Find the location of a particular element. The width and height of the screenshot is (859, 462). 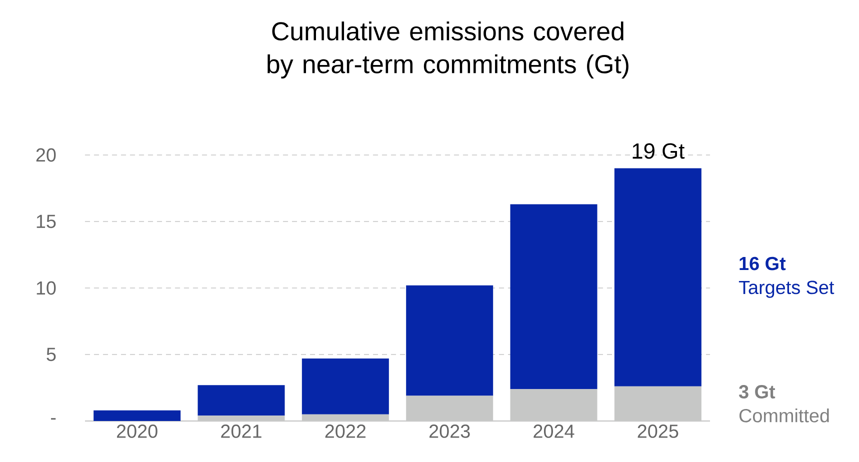

x-tick-label: 2021 is located at coordinates (241, 431).